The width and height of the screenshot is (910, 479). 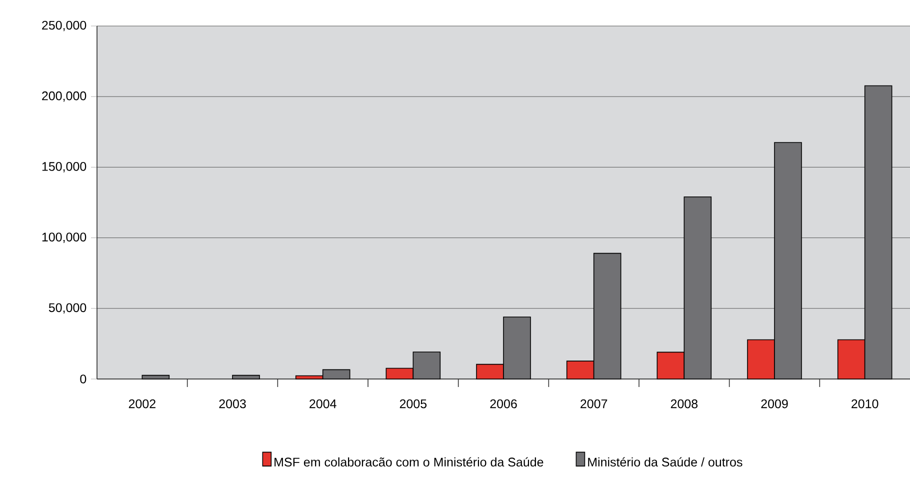 What do you see at coordinates (684, 403) in the screenshot?
I see `x-tick-label: 2008` at bounding box center [684, 403].